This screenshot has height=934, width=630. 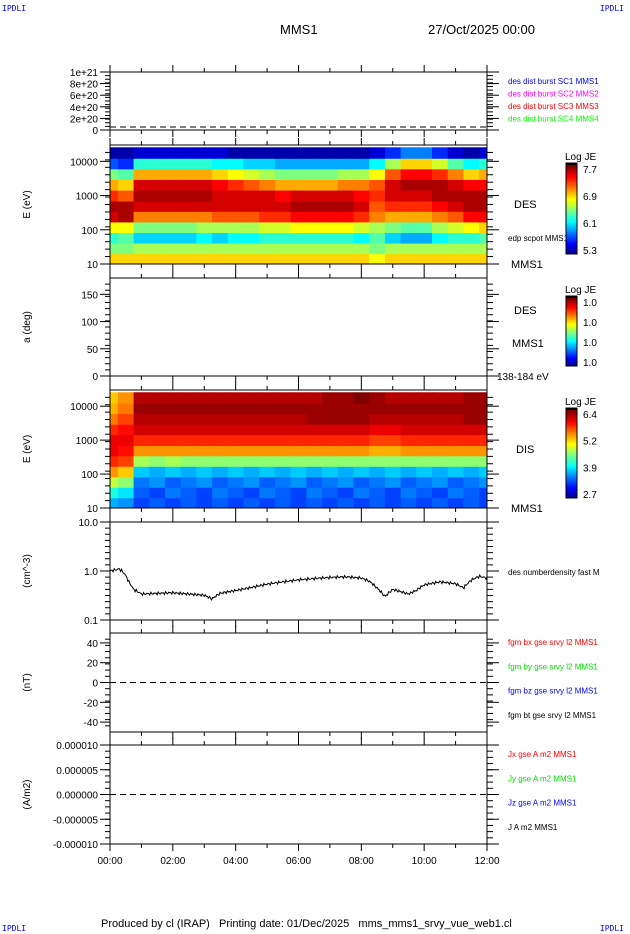 What do you see at coordinates (14, 8) in the screenshot?
I see `corner-label-top-left: IPDLI` at bounding box center [14, 8].